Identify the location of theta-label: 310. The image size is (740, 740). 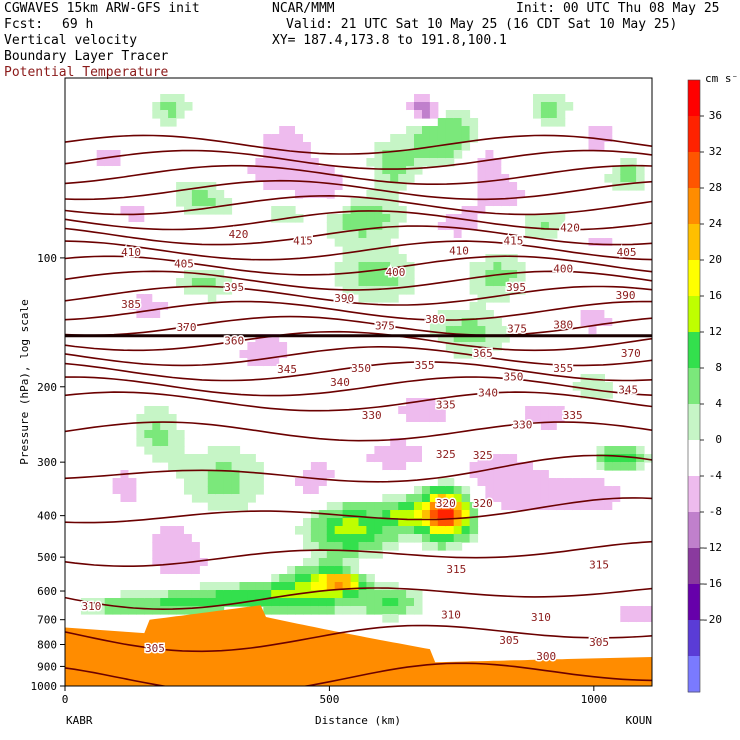
(91, 606).